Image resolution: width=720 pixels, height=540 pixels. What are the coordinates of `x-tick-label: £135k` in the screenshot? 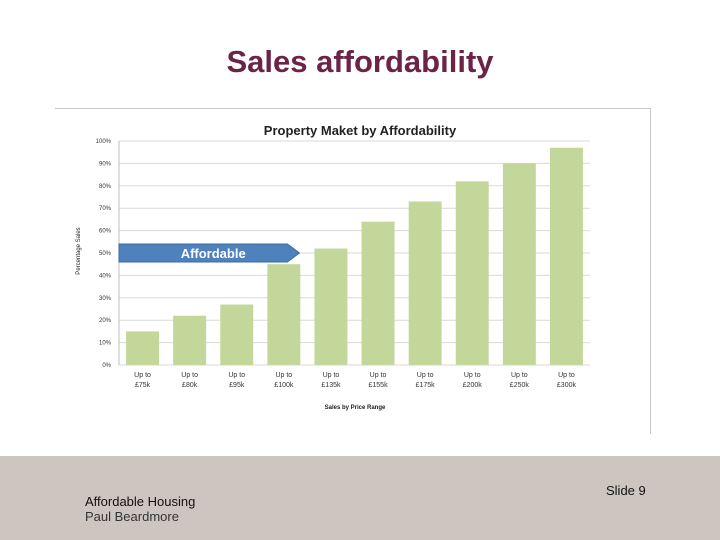 It's located at (331, 385).